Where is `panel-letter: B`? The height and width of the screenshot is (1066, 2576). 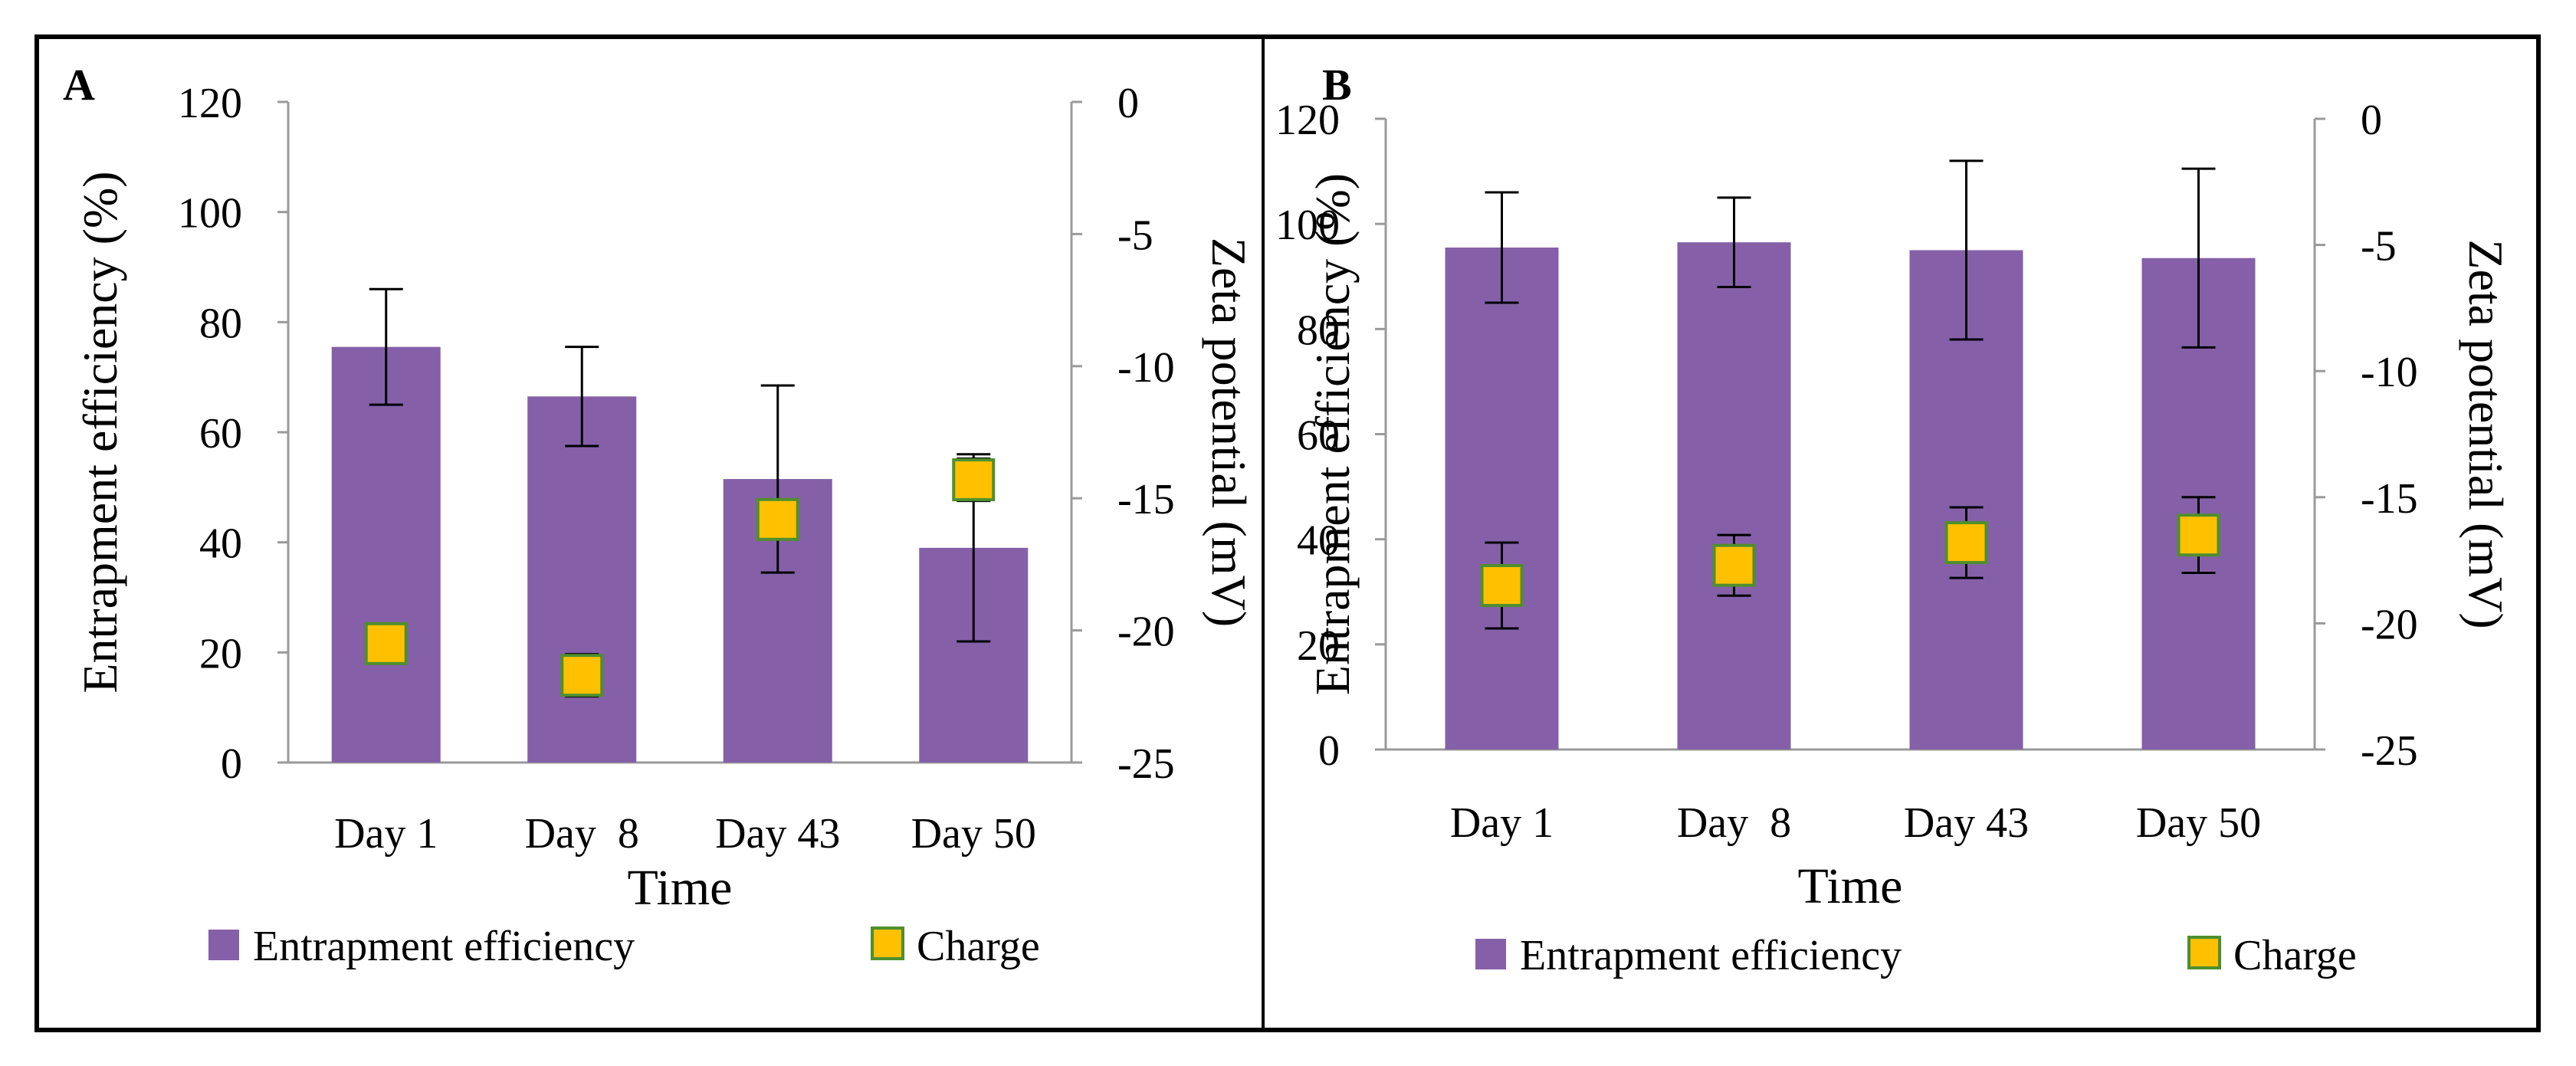
panel-letter: B is located at coordinates (1337, 85).